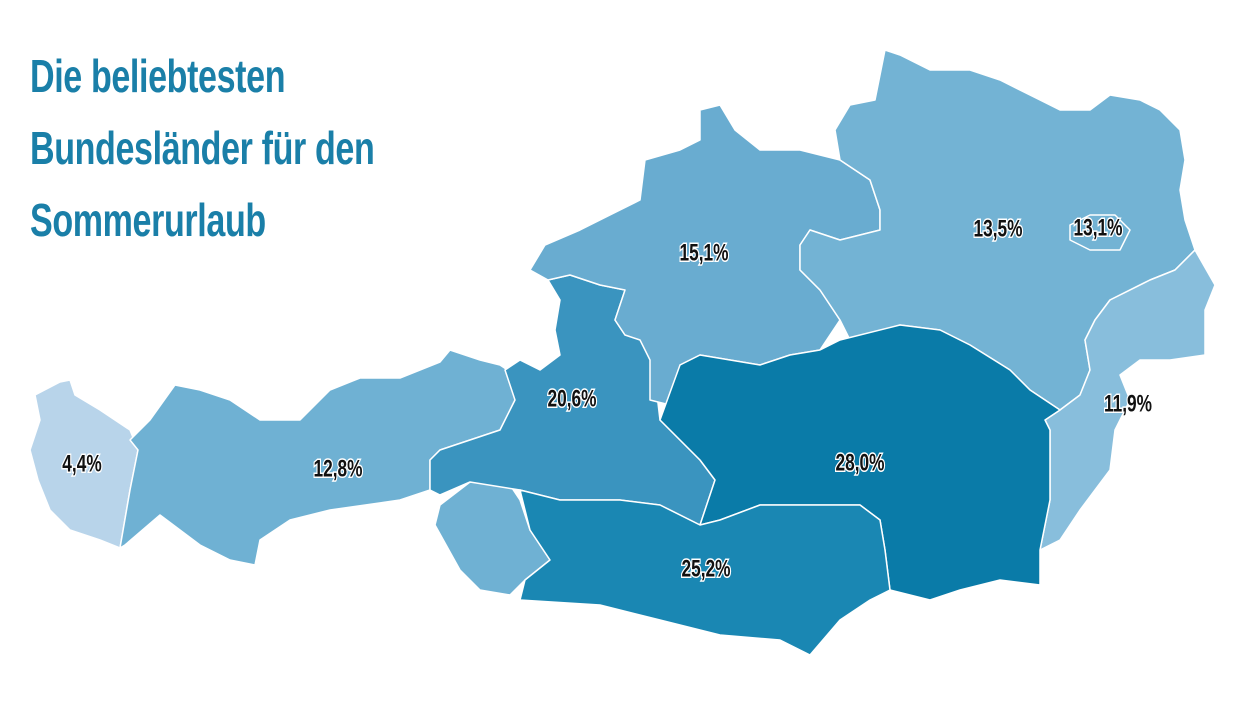 The width and height of the screenshot is (1248, 702). Describe the element at coordinates (1098, 228) in the screenshot. I see `region-label: 13,1%` at that location.